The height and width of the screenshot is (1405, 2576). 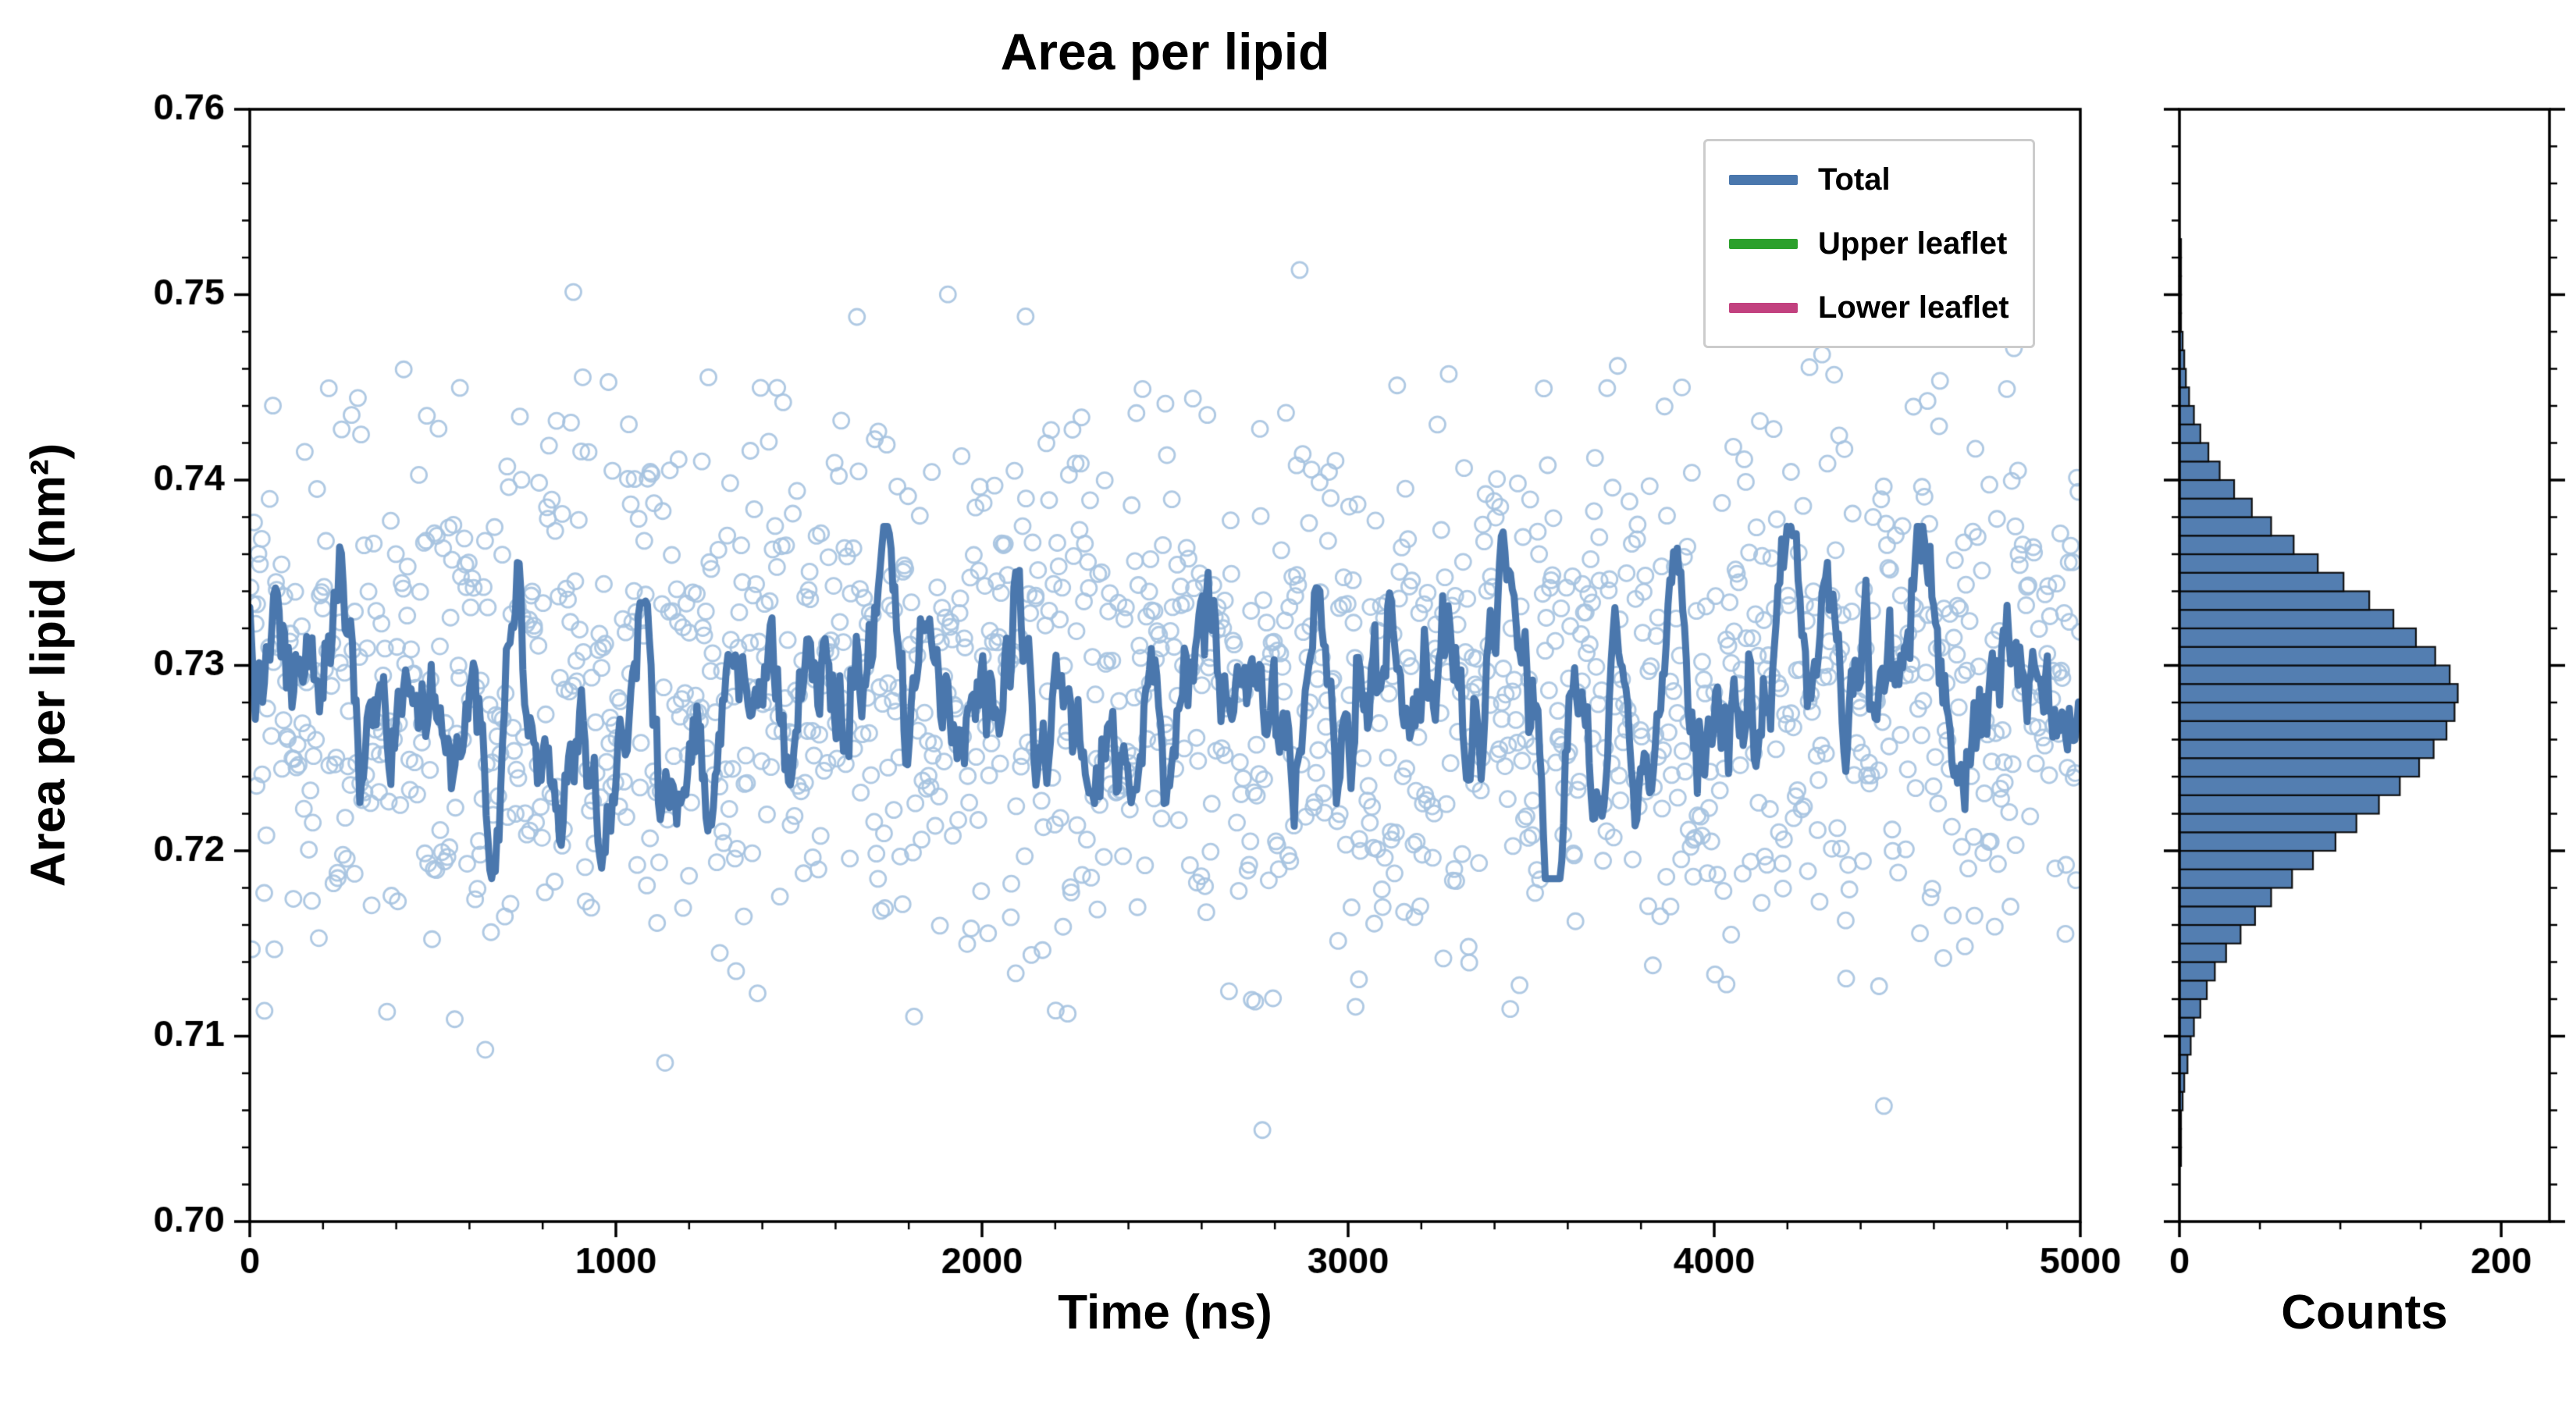 What do you see at coordinates (48, 665) in the screenshot?
I see `y-axis-label: Area per lipid (nm²)` at bounding box center [48, 665].